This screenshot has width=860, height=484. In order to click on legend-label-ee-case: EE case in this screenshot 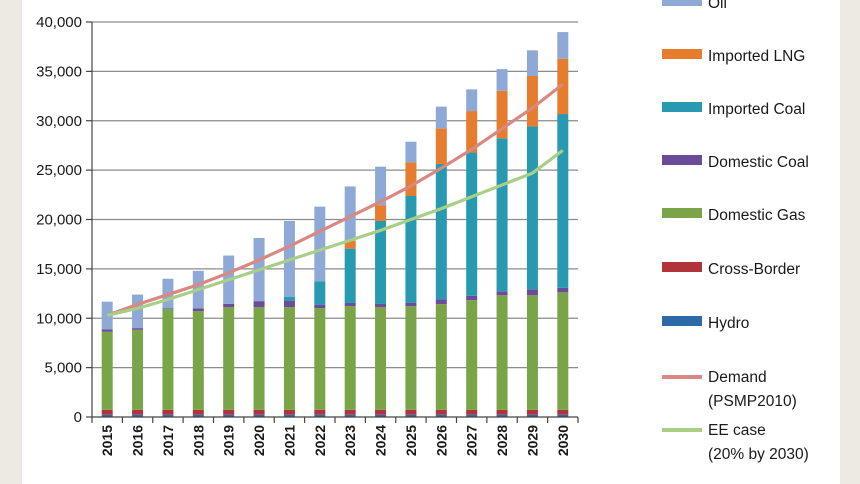, I will do `click(737, 430)`.